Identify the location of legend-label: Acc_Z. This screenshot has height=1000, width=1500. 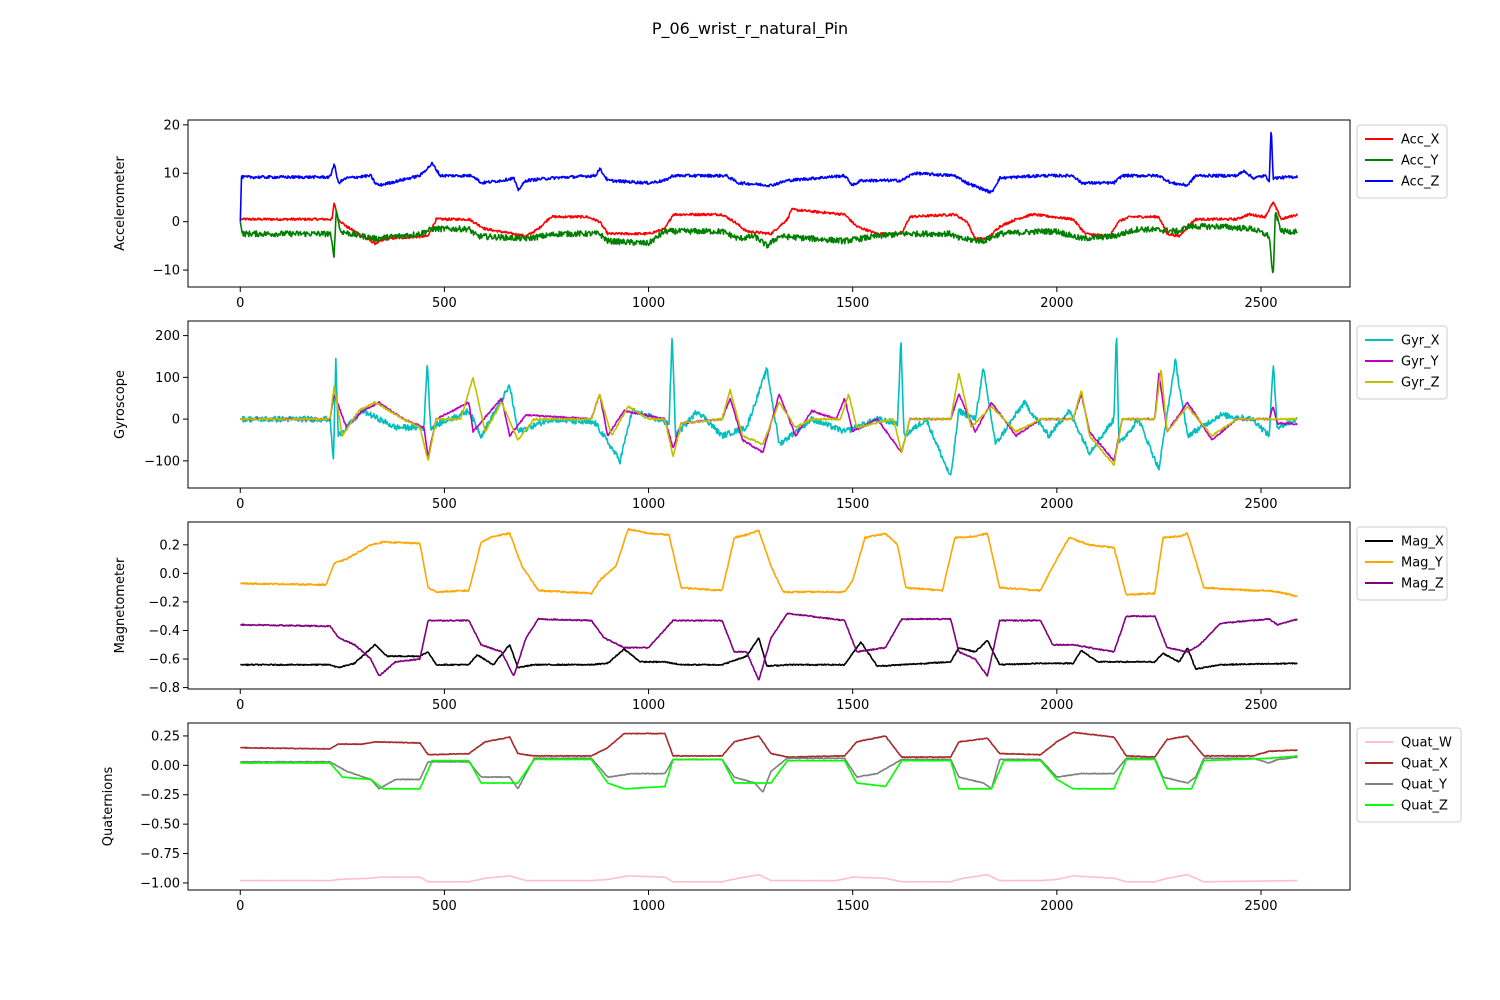
(1420, 182).